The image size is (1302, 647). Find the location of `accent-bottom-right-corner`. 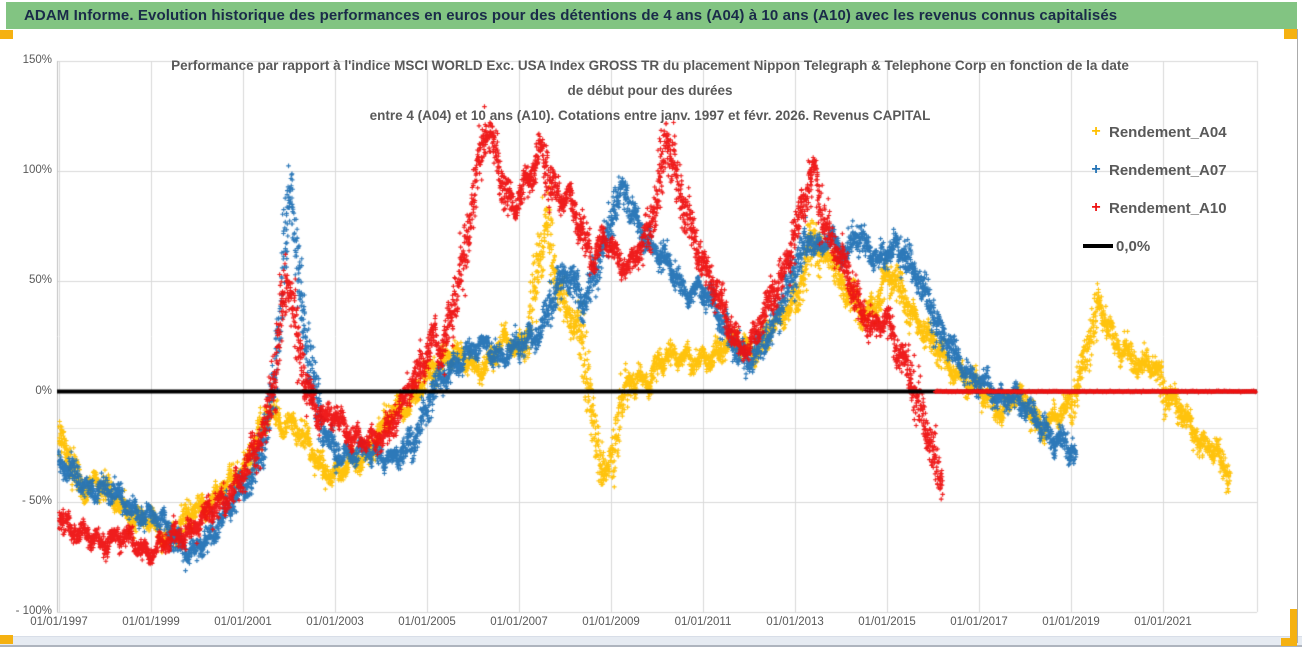

accent-bottom-right-corner is located at coordinates (1289, 642).